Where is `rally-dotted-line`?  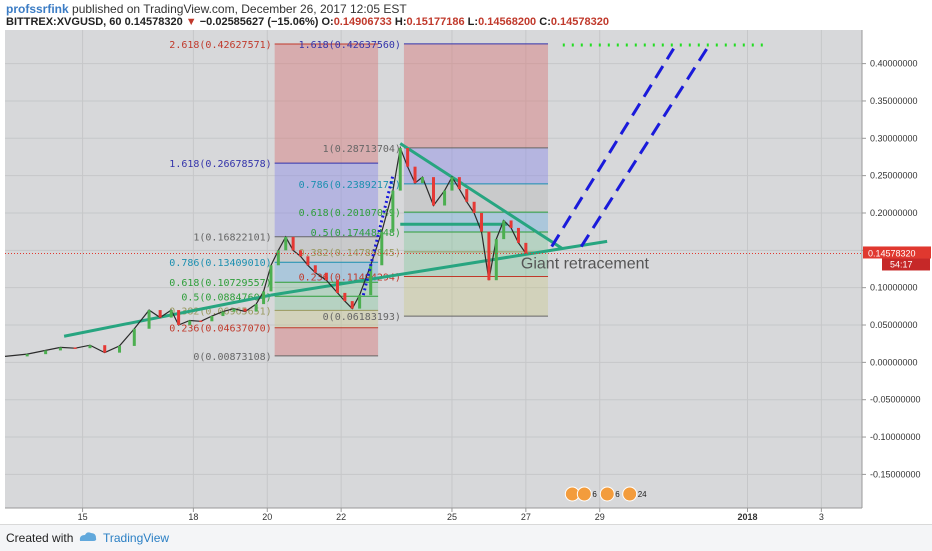
rally-dotted-line is located at coordinates (378, 235).